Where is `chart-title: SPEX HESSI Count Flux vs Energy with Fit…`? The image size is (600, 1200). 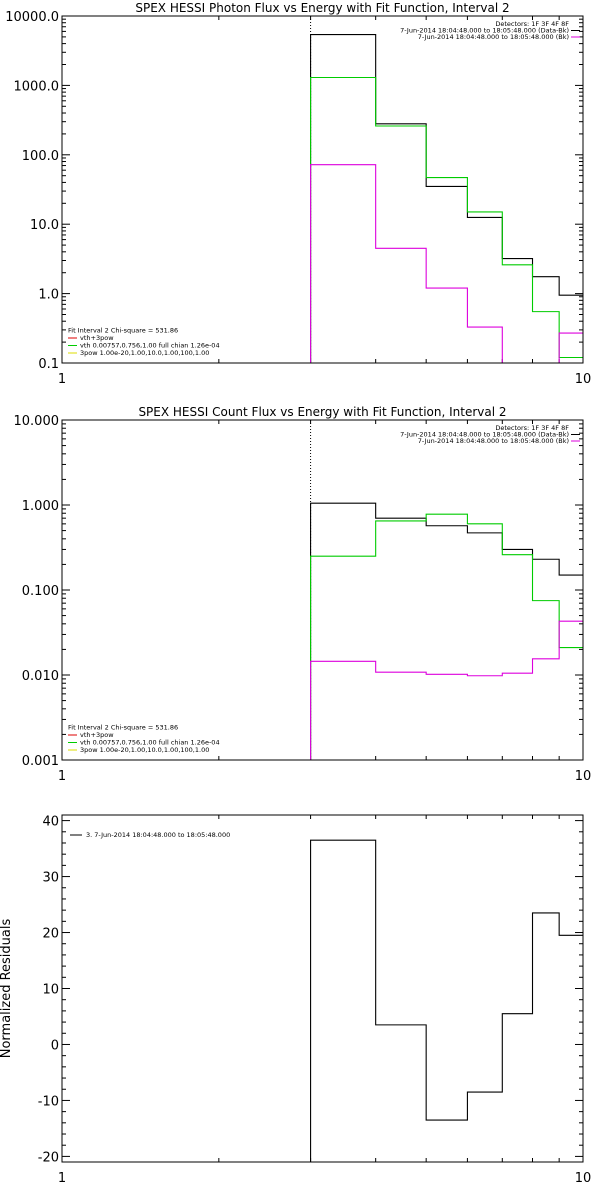 chart-title: SPEX HESSI Count Flux vs Energy with Fit… is located at coordinates (322, 412).